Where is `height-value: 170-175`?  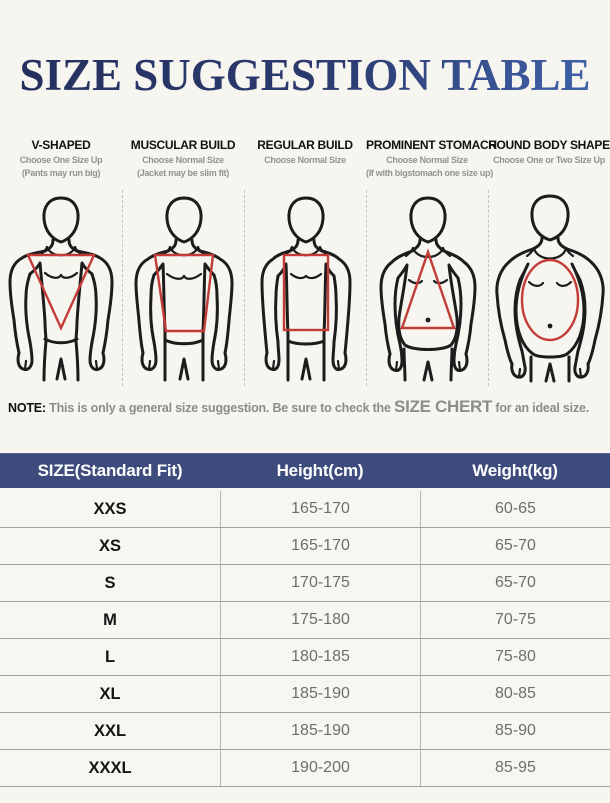
height-value: 170-175 is located at coordinates (320, 582).